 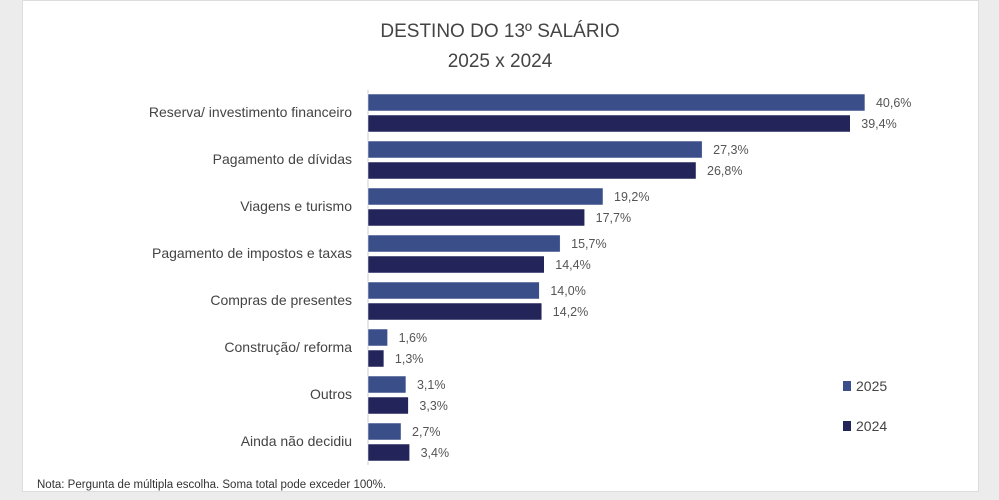 I want to click on legend-swatch-2024, so click(x=847, y=426).